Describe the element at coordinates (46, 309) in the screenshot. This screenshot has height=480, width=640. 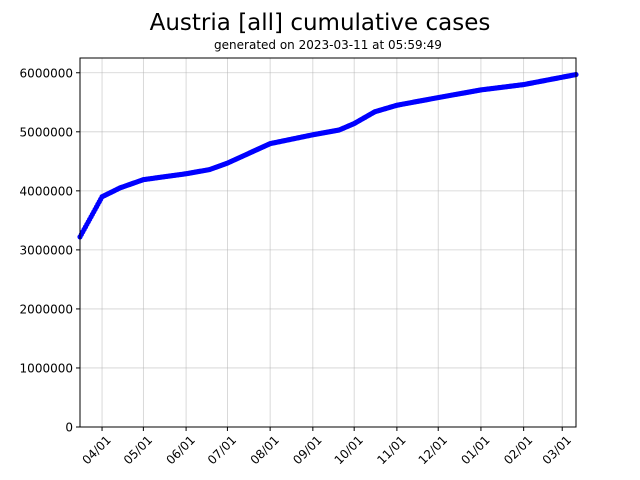
I see `y-tick-label: 2000000` at that location.